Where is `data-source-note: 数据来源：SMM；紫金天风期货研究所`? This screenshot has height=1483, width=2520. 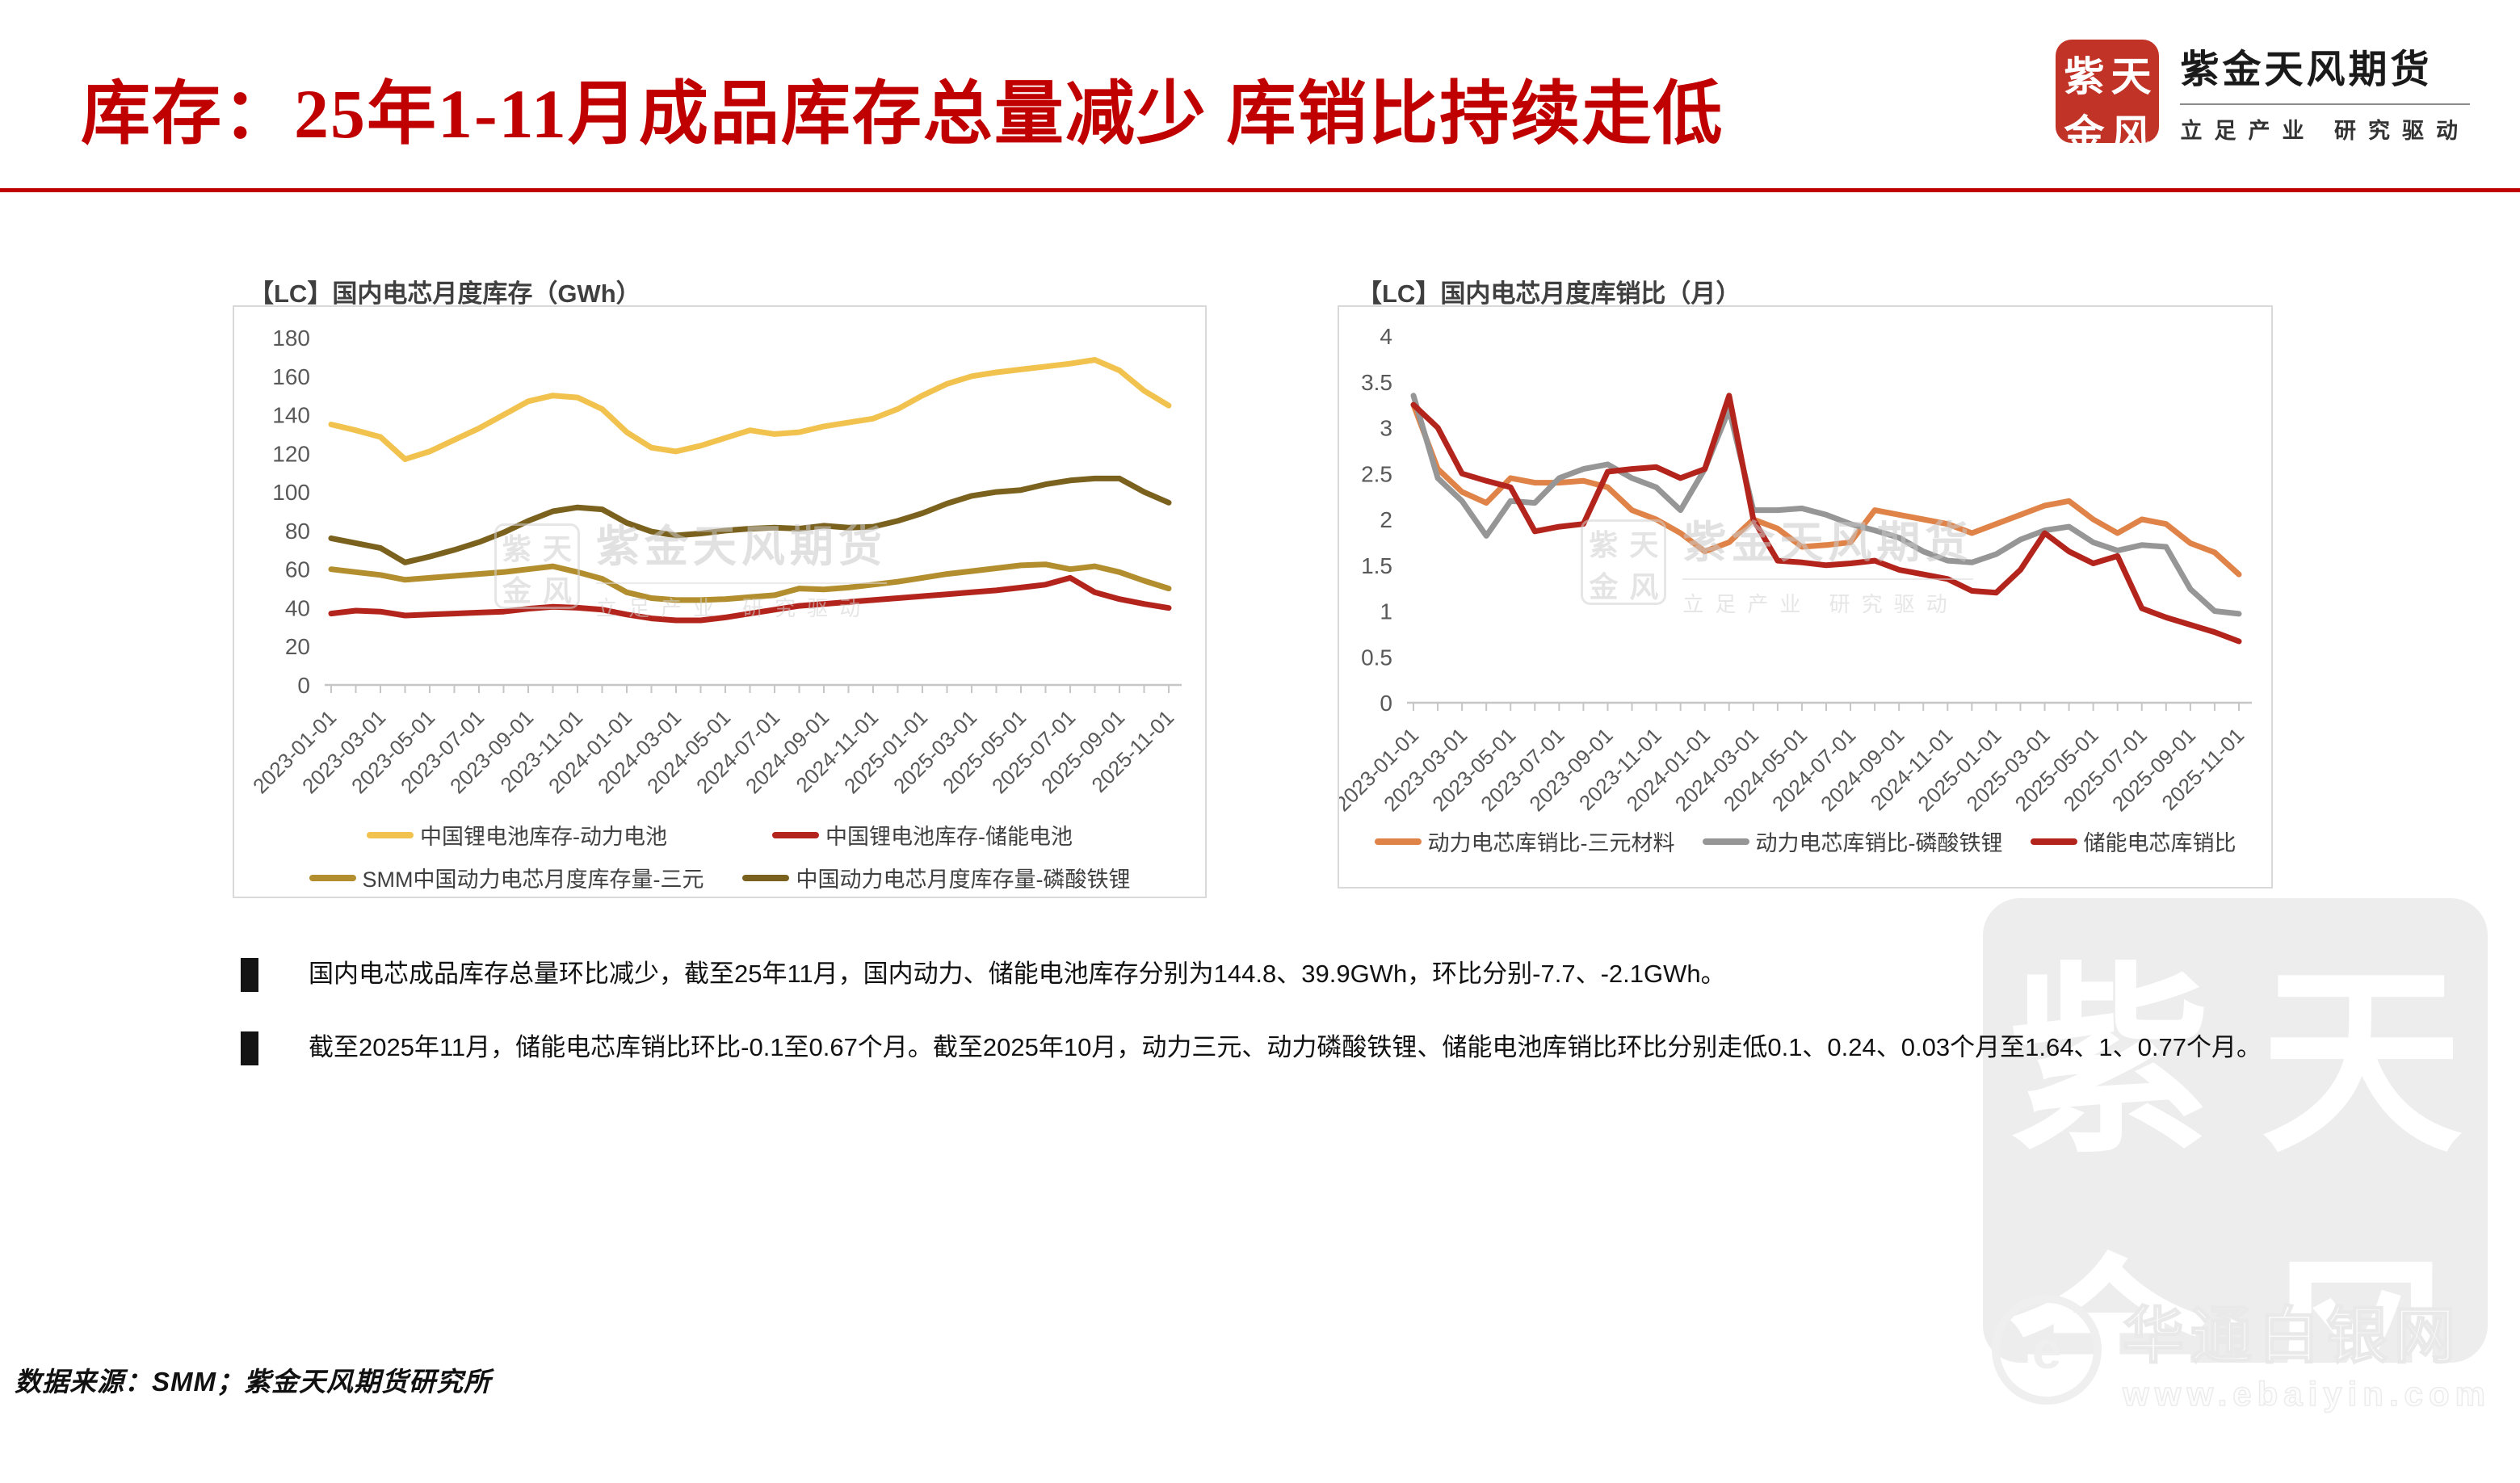 data-source-note: 数据来源：SMM；紫金天风期货研究所 is located at coordinates (253, 1382).